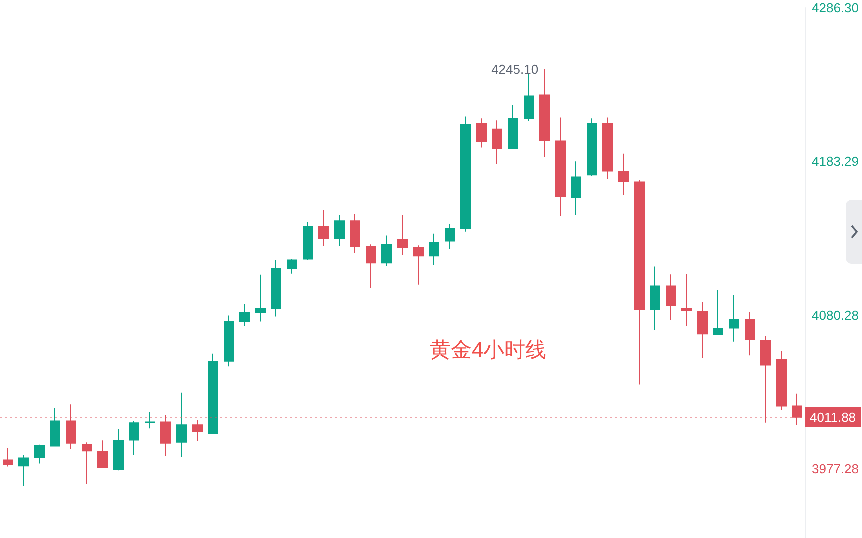 This screenshot has width=862, height=538. Describe the element at coordinates (836, 162) in the screenshot. I see `y-tick-label: 4183.29` at that location.